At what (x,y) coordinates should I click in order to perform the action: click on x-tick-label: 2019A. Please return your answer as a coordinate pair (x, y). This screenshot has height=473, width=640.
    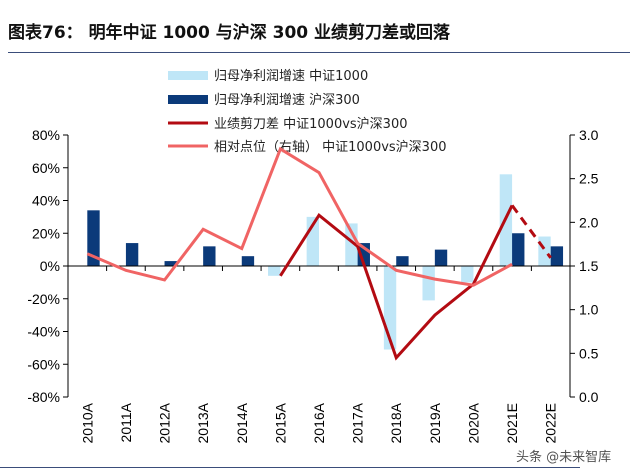
    Looking at the image, I should click on (435, 422).